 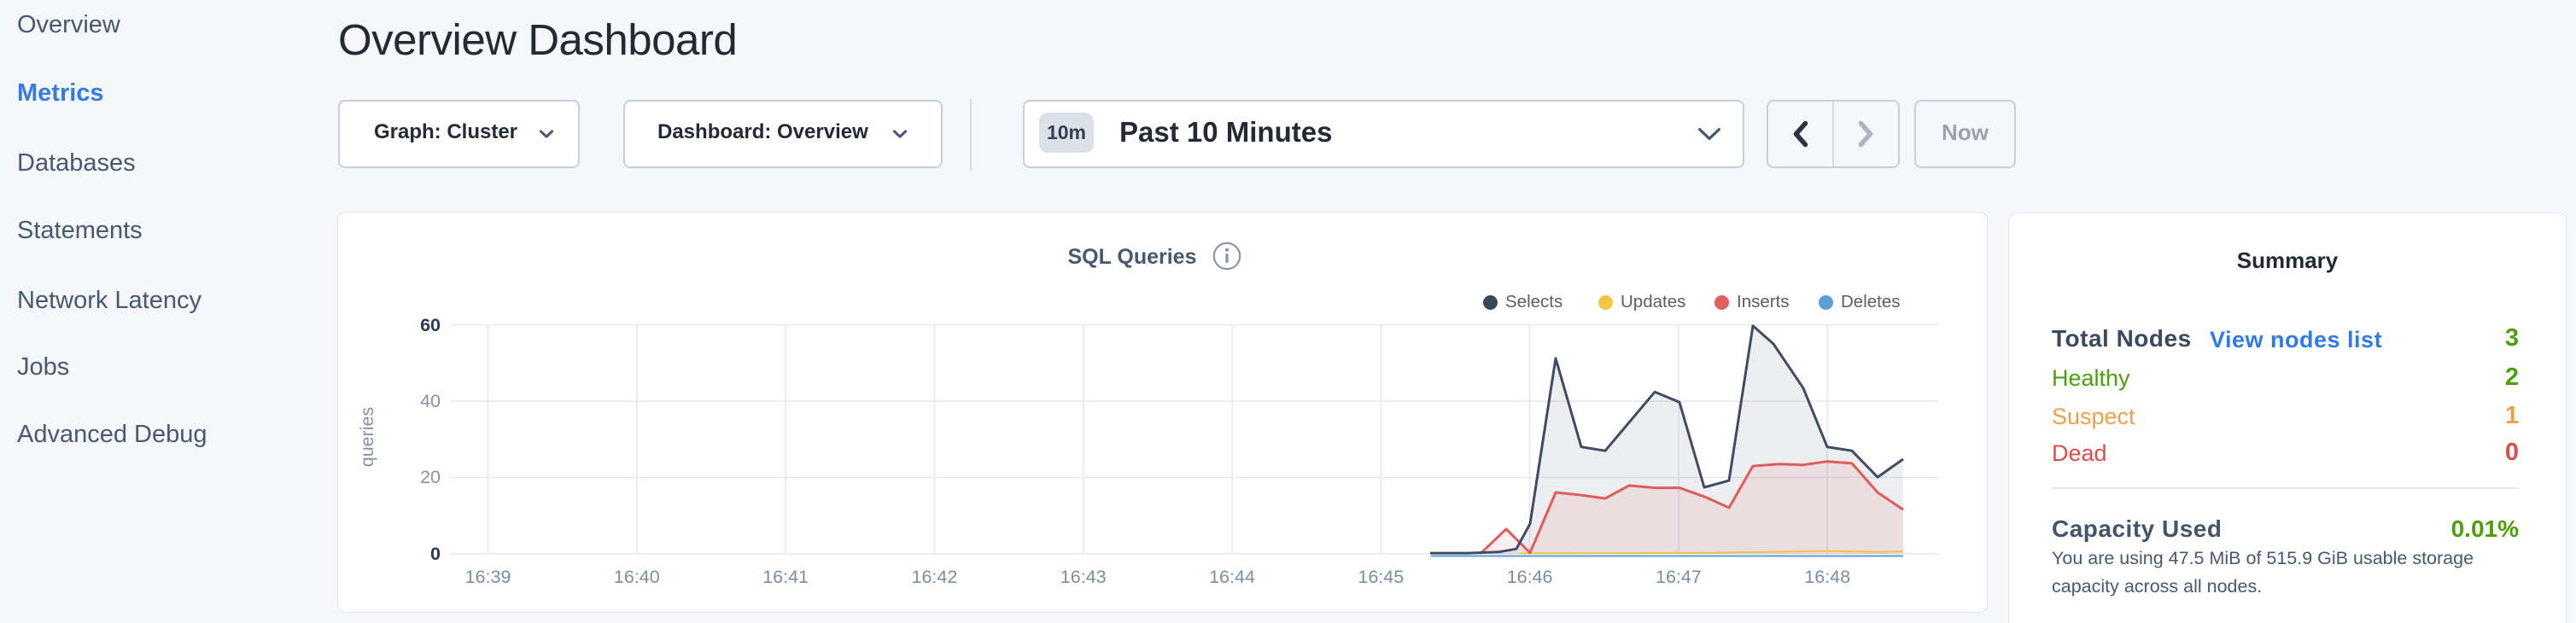 What do you see at coordinates (430, 325) in the screenshot?
I see `svg-text: 60` at bounding box center [430, 325].